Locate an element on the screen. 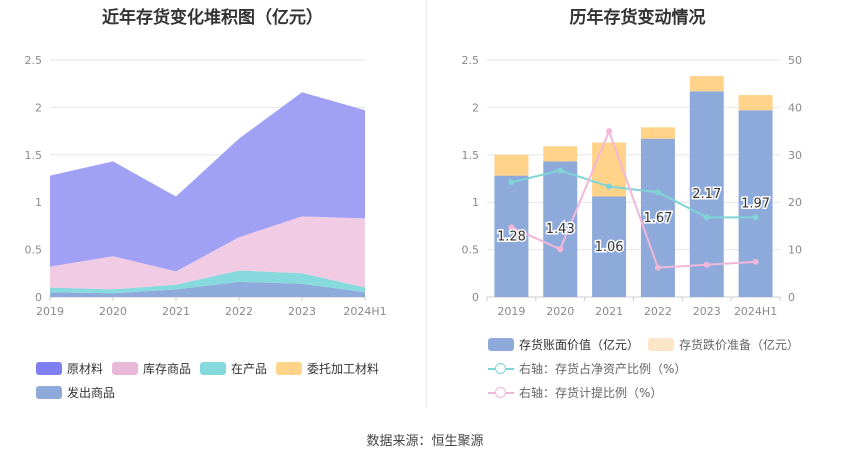 The height and width of the screenshot is (459, 850). right-y2-tick-label: 0 is located at coordinates (791, 297).